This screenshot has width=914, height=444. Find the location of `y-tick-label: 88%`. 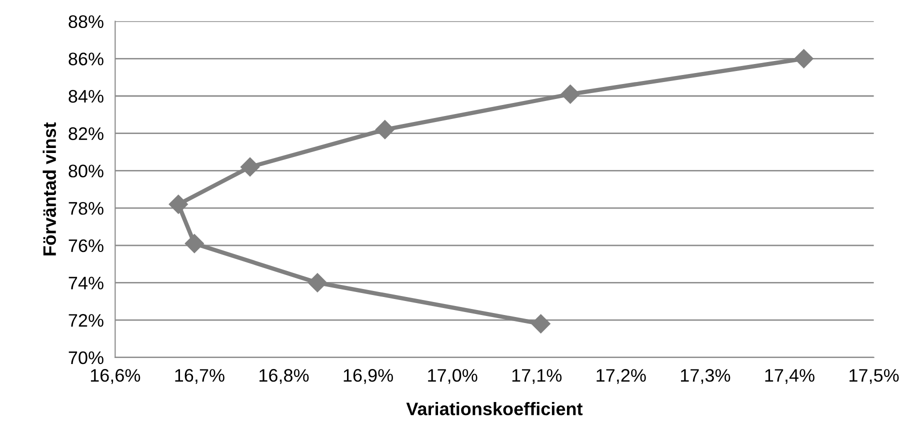

y-tick-label: 88% is located at coordinates (86, 21).